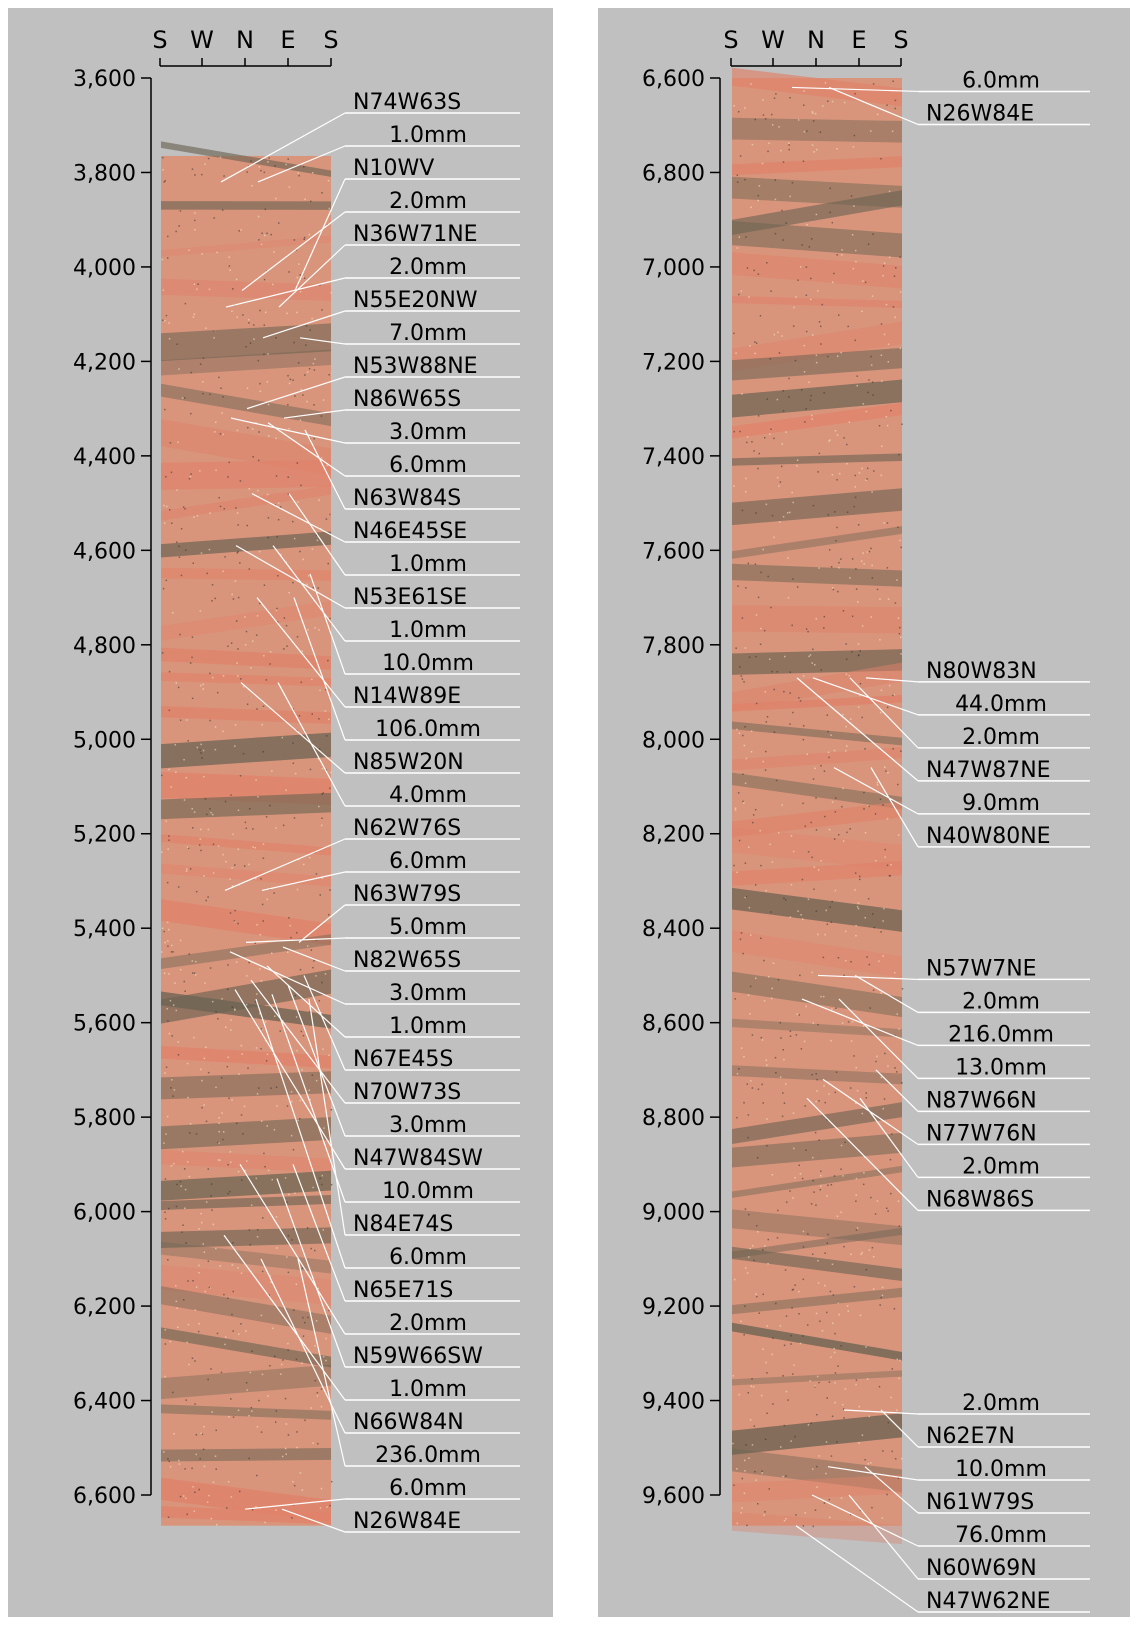 This screenshot has height=1625, width=1138. Describe the element at coordinates (673, 1118) in the screenshot. I see `depth-tick-label: 8,800` at that location.